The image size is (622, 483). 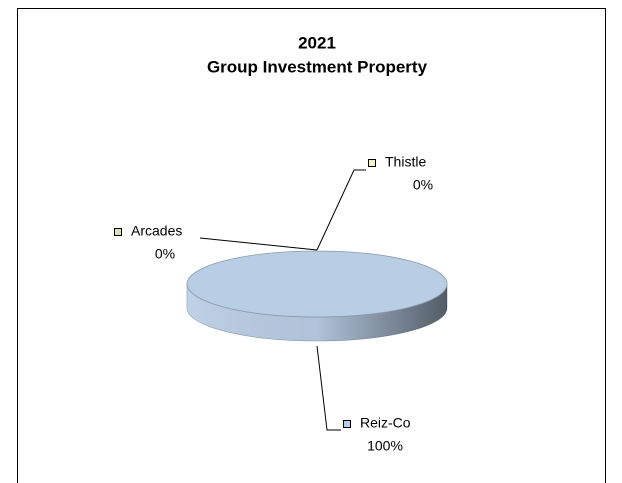 I want to click on slice-name: Reiz-Co, so click(x=385, y=423).